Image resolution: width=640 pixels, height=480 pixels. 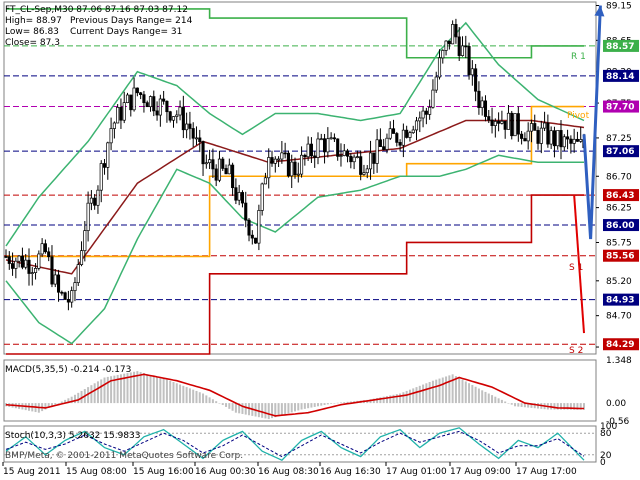 I want to click on macd-panel-frame, so click(x=300, y=390).